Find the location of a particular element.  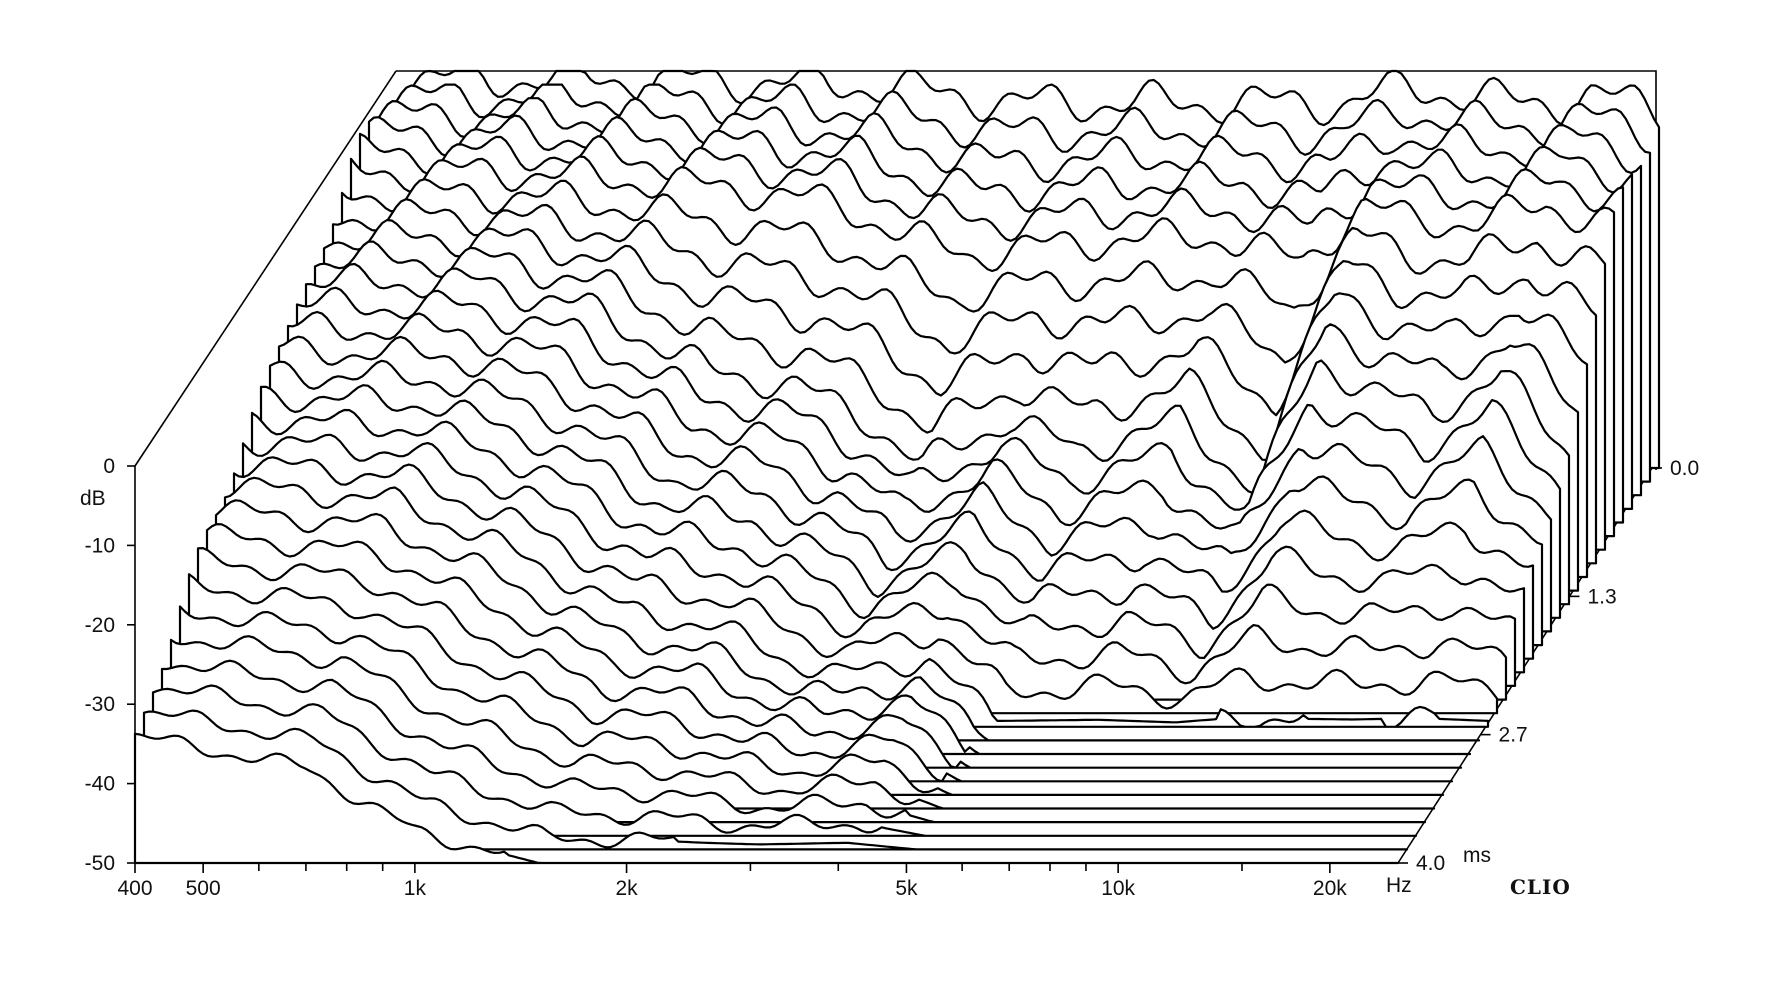

left-depth-edge is located at coordinates (265, 268).